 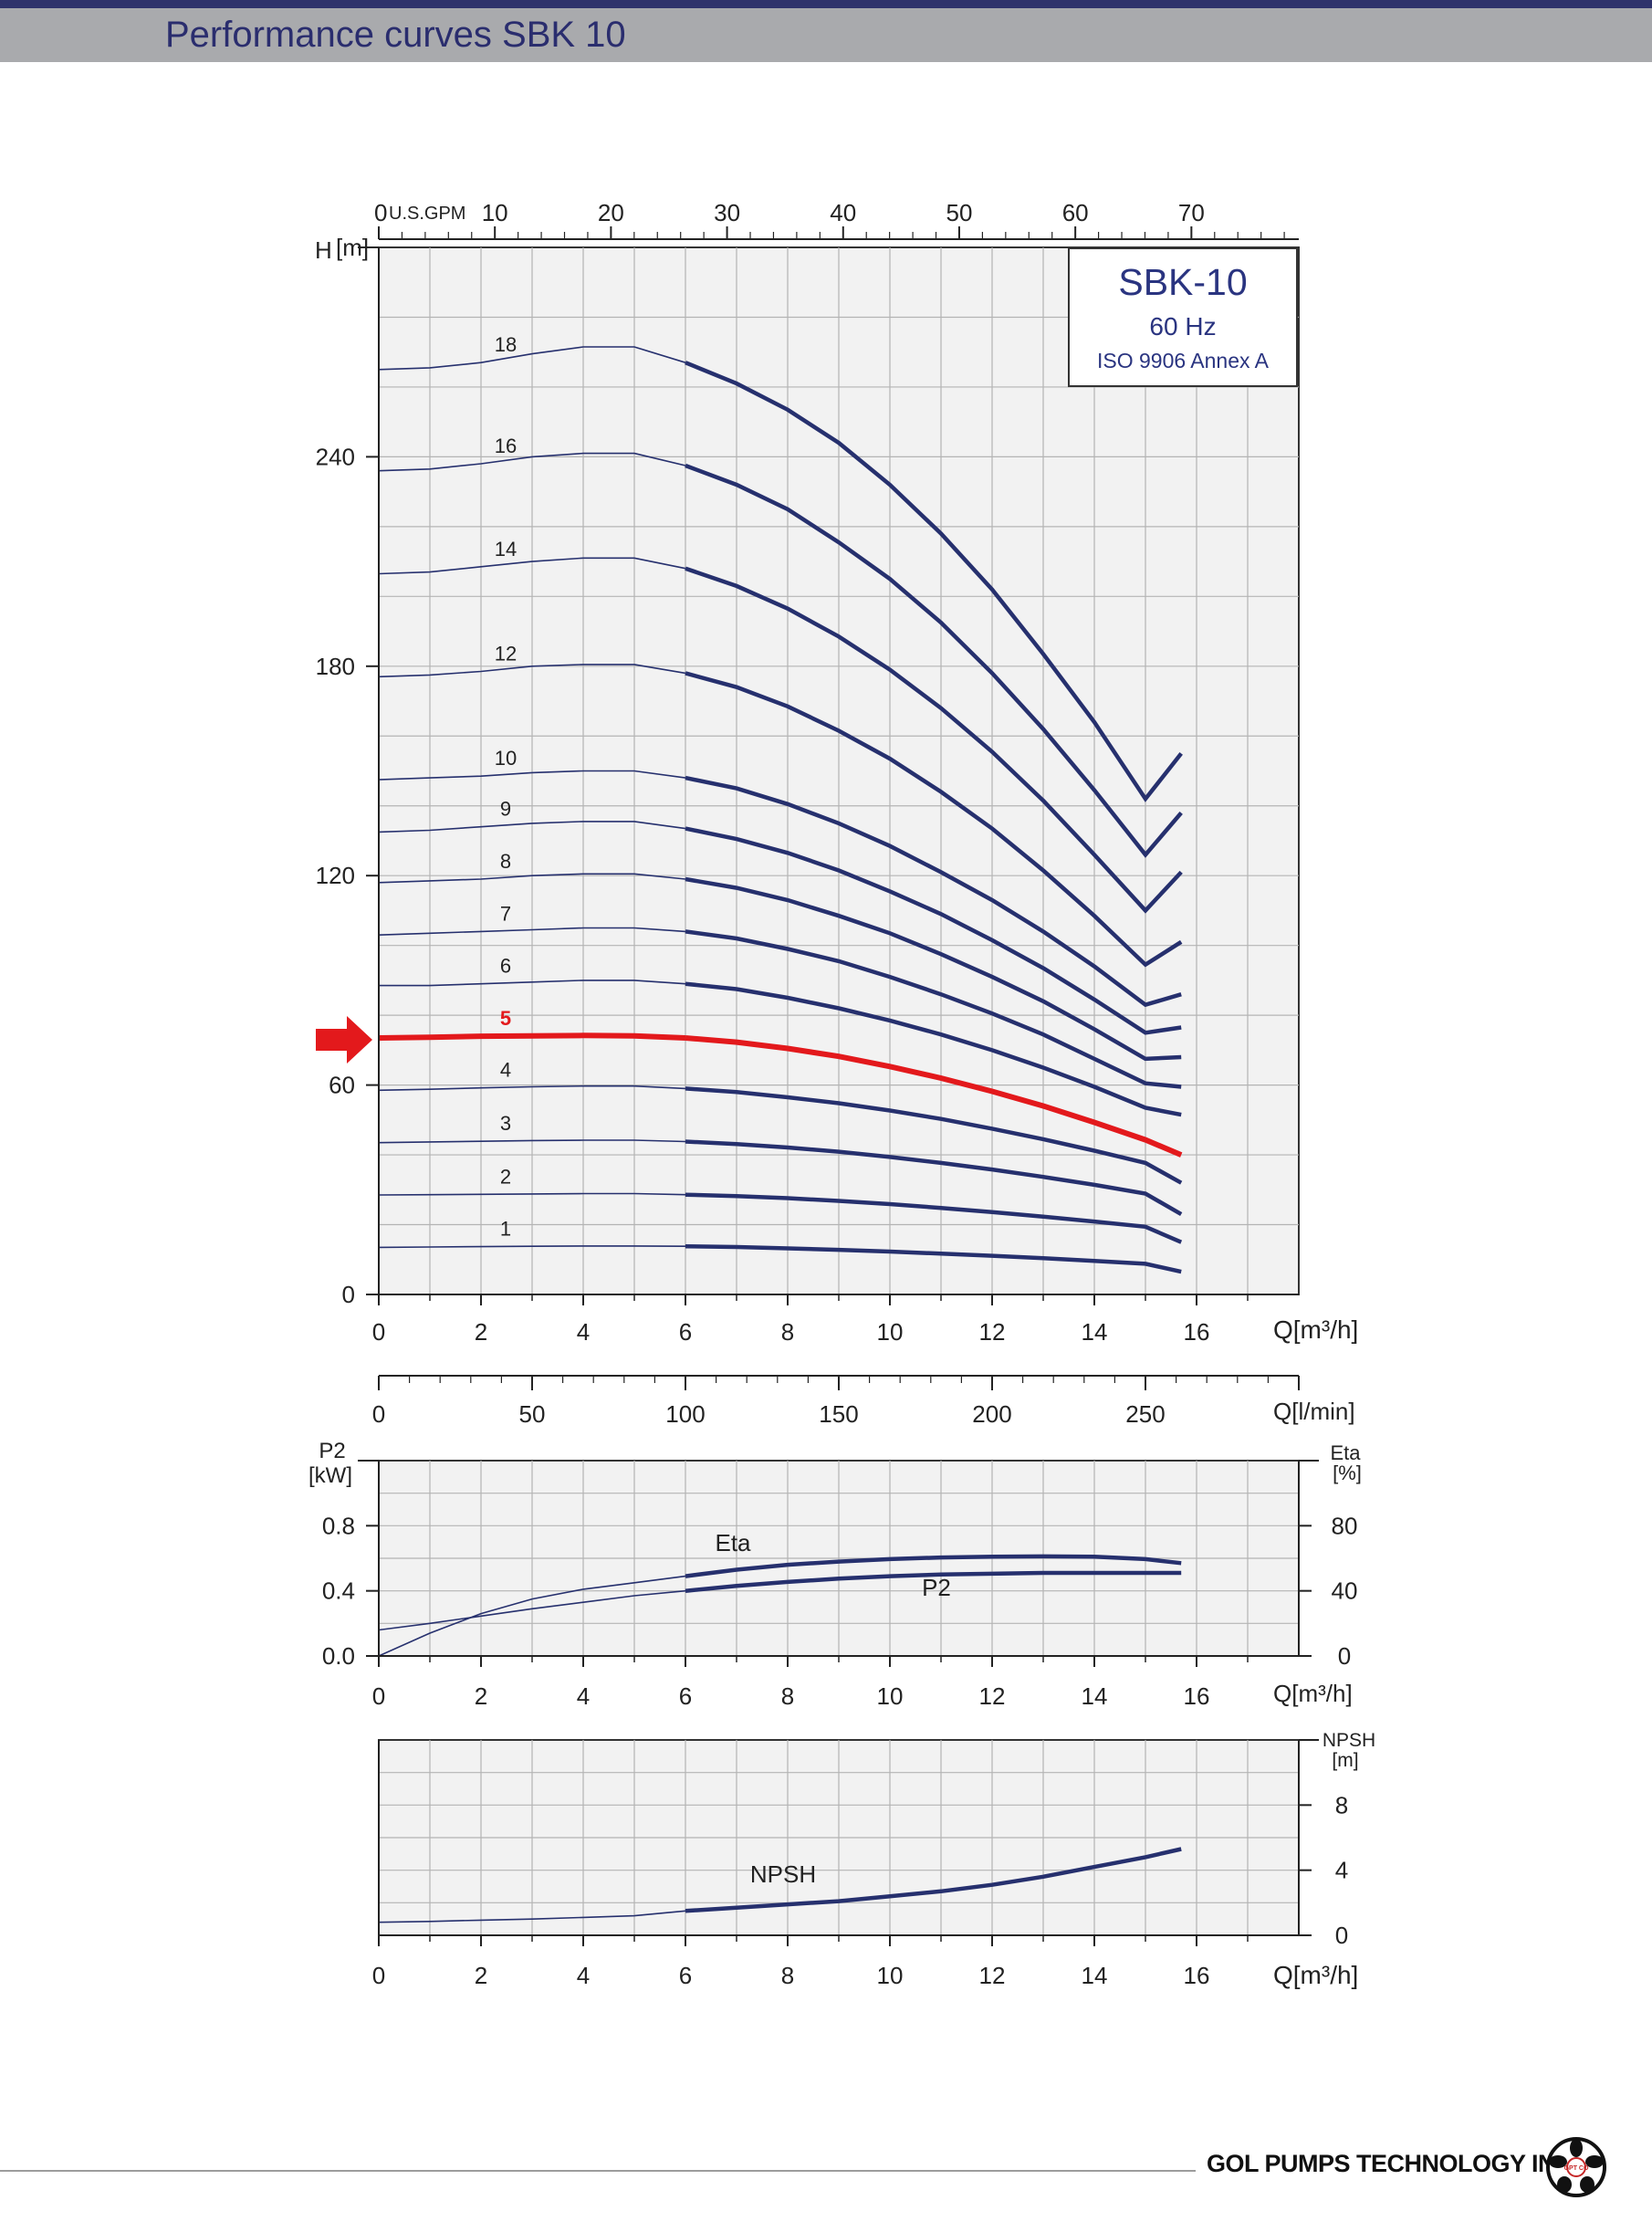 I want to click on stage-label: 4, so click(x=506, y=1070).